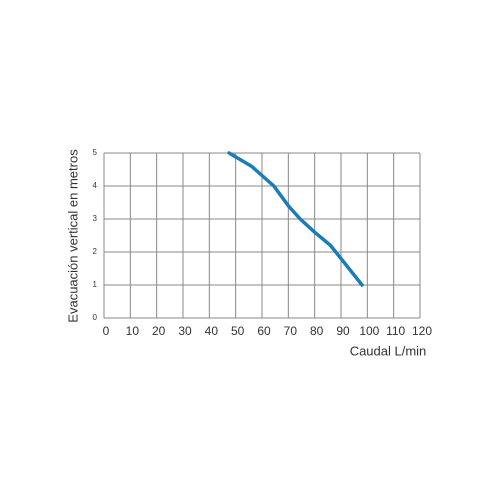  Describe the element at coordinates (106, 331) in the screenshot. I see `x-tick-label: 0` at that location.